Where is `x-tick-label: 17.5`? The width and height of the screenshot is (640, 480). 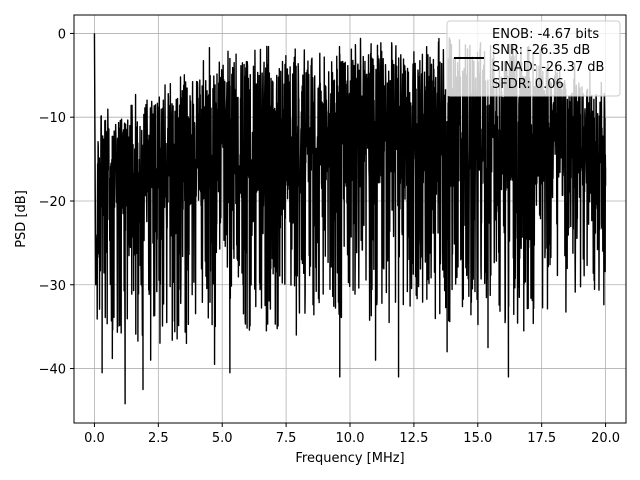
x-tick-label: 17.5 is located at coordinates (541, 438).